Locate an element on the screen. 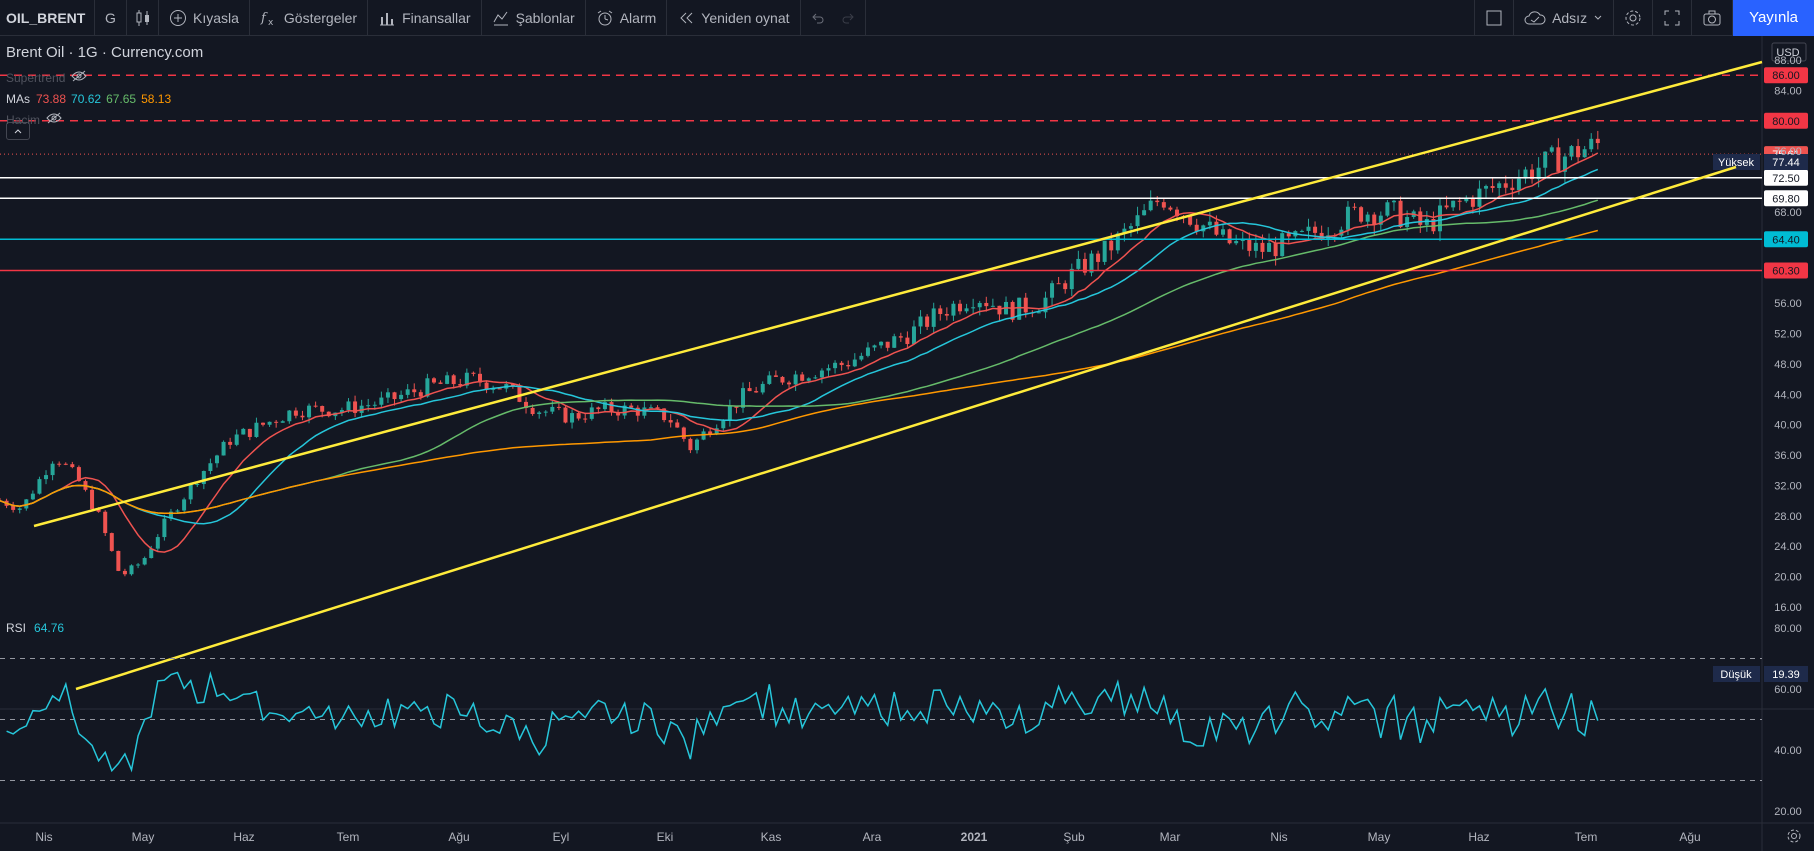  ma-values: 73.88 70.62 67.65 58.13 is located at coordinates (103, 99).